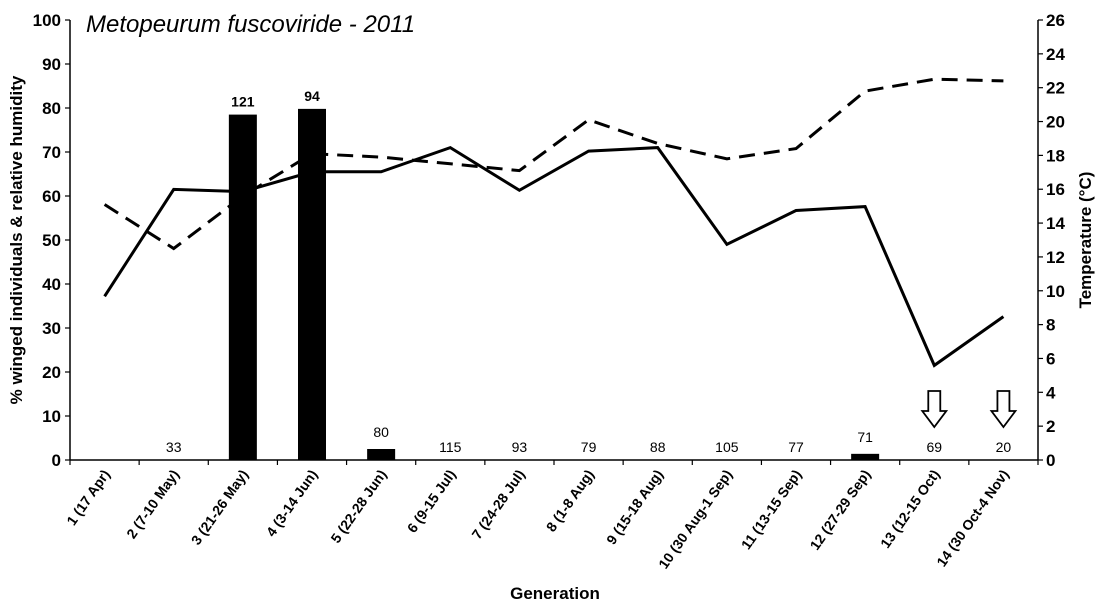  What do you see at coordinates (570, 501) in the screenshot?
I see `x-tick-label: 8 (1-8 Aug)` at bounding box center [570, 501].